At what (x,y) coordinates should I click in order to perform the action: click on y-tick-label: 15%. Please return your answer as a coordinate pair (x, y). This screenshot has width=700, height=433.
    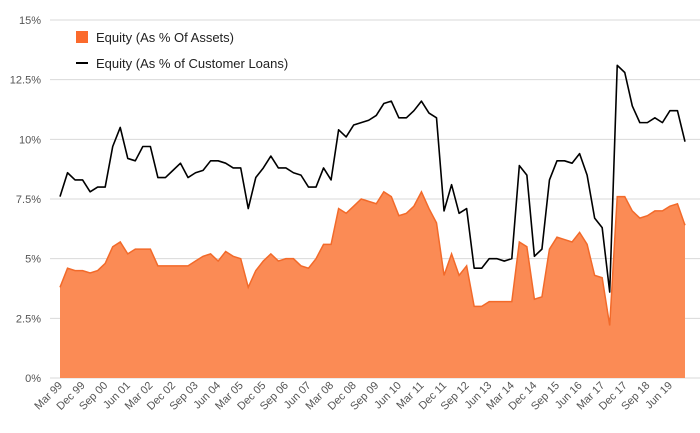
    Looking at the image, I should click on (30, 21).